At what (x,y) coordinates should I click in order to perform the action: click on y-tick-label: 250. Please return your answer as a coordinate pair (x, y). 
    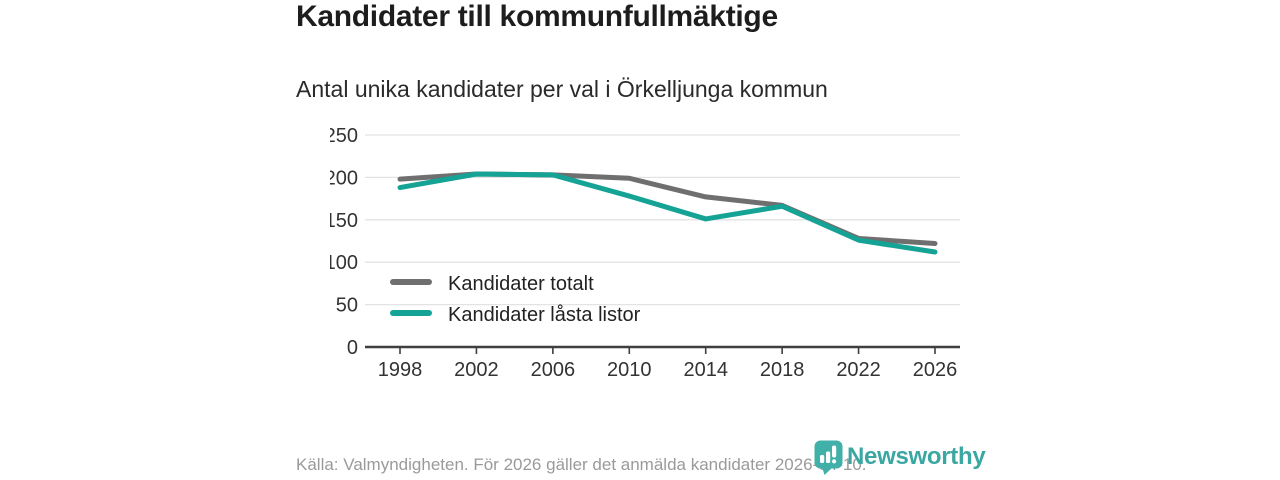
    Looking at the image, I should click on (344, 136).